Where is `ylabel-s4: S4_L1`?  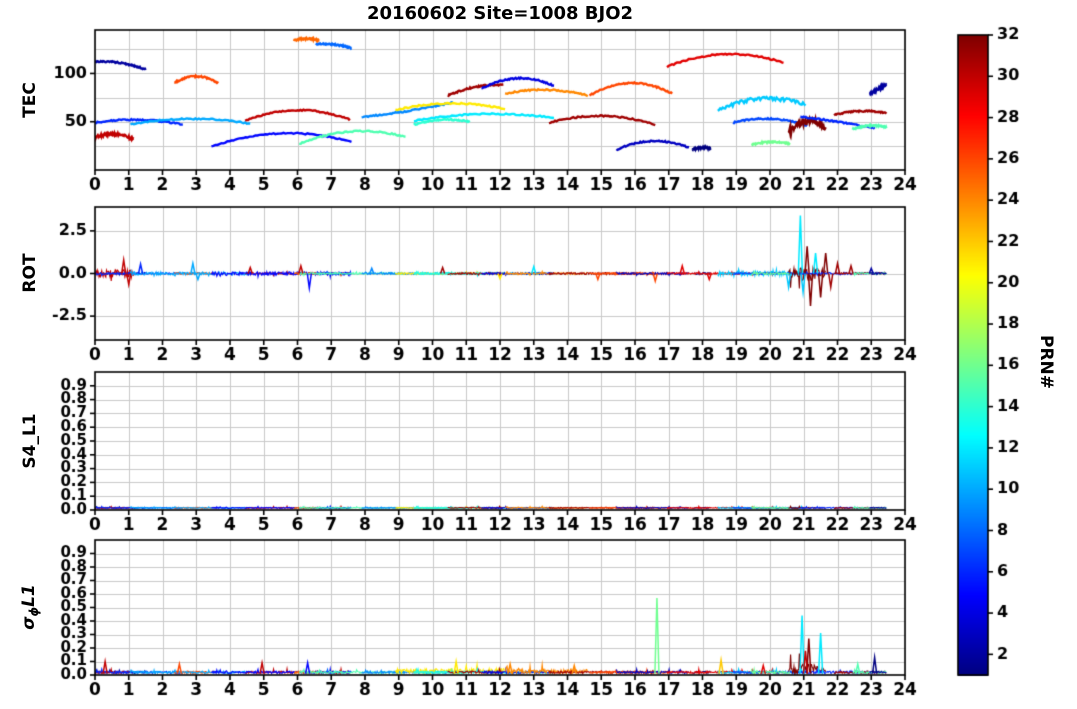 ylabel-s4: S4_L1 is located at coordinates (30, 441).